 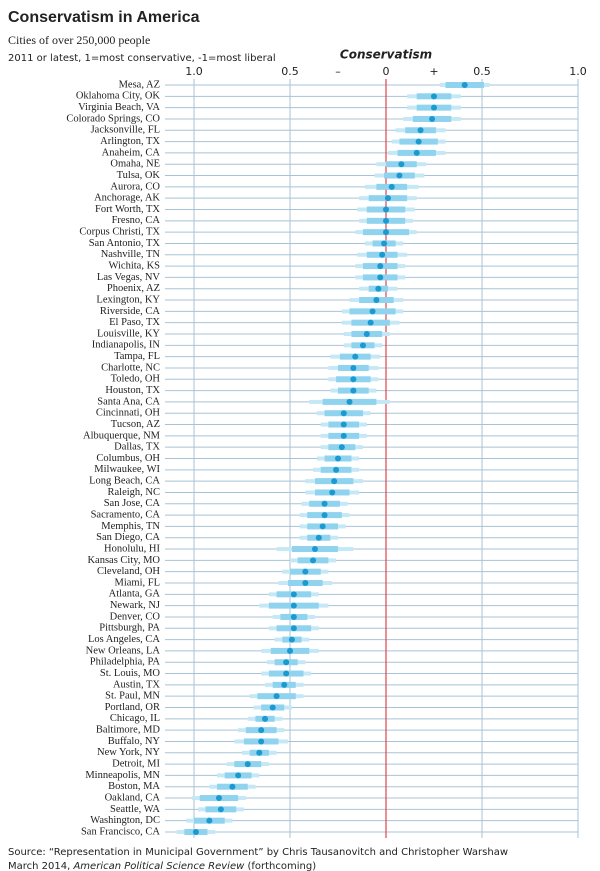 What do you see at coordinates (125, 130) in the screenshot?
I see `row-label: Jacksonville, FL` at bounding box center [125, 130].